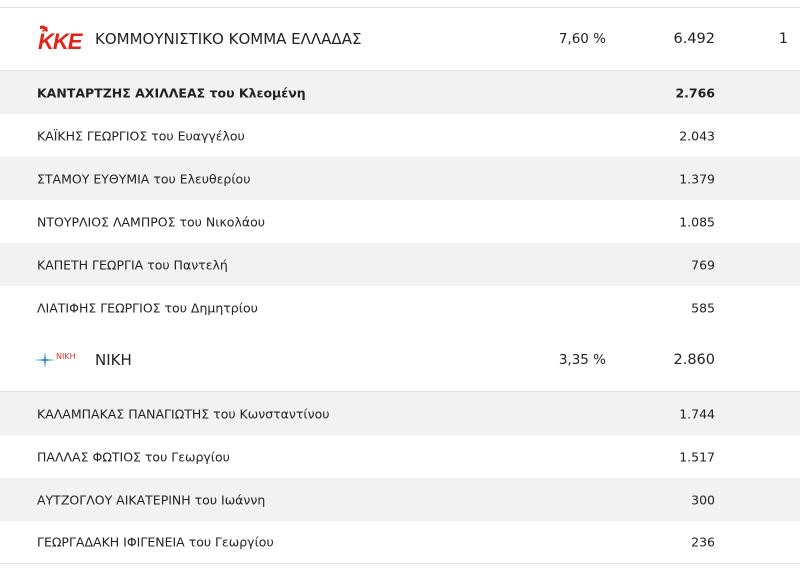 The image size is (800, 569). I want to click on candidate-row: ΝΤΟΥΡΛΙΟΣ ΛΑΜΠΡΟΣ του Νικολάου 1.085, so click(400, 221).